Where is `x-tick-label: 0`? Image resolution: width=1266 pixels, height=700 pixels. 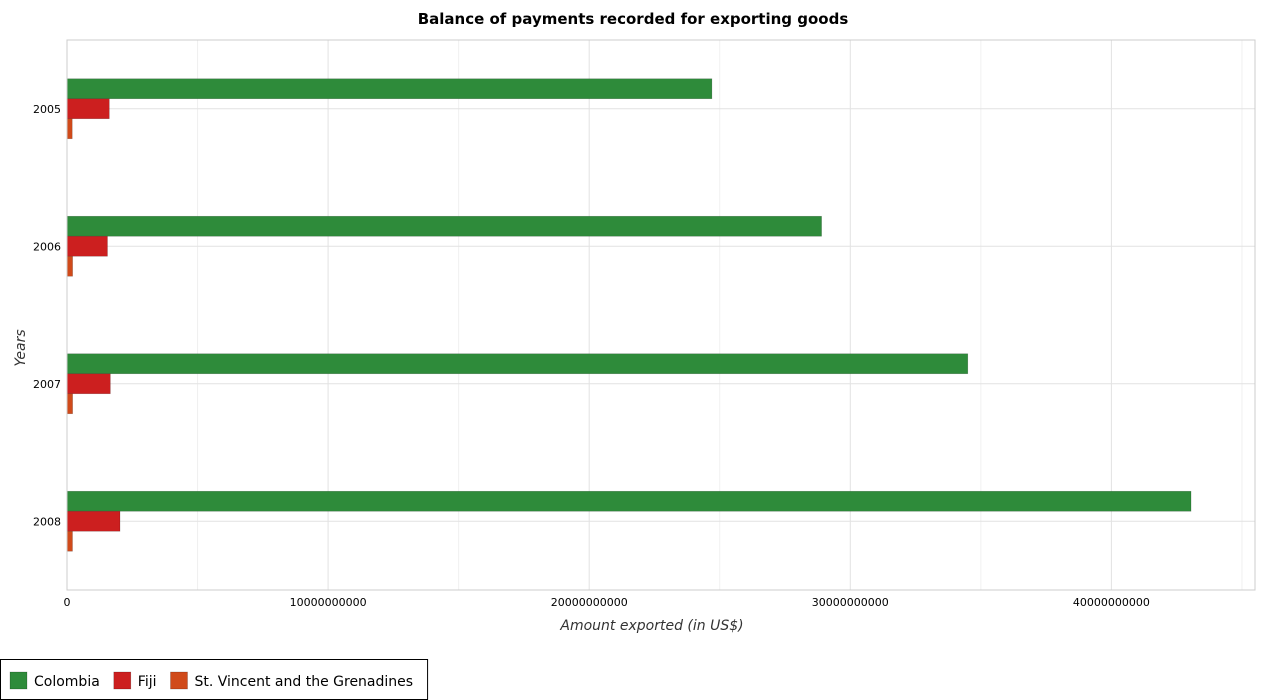
x-tick-label: 0 is located at coordinates (67, 602).